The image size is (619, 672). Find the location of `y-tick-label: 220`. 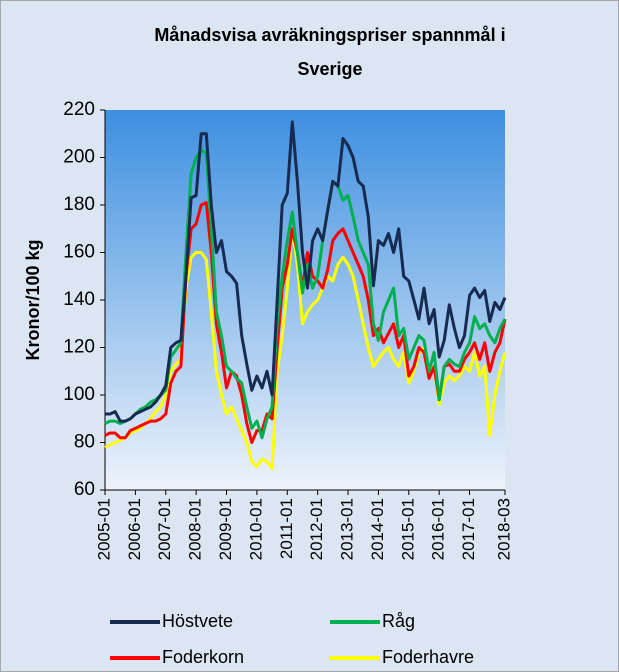

y-tick-label: 220 is located at coordinates (79, 109).